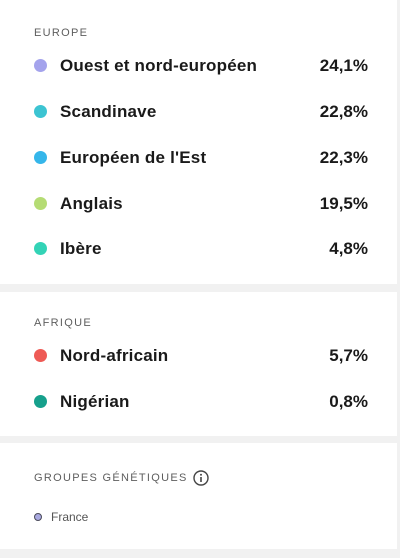  What do you see at coordinates (343, 203) in the screenshot?
I see `ethnicity-percent: 19,5%` at bounding box center [343, 203].